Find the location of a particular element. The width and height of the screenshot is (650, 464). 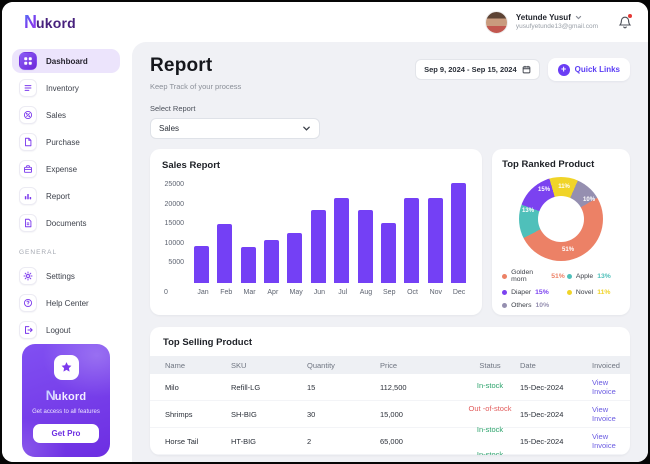

bar-apr is located at coordinates (272, 261).